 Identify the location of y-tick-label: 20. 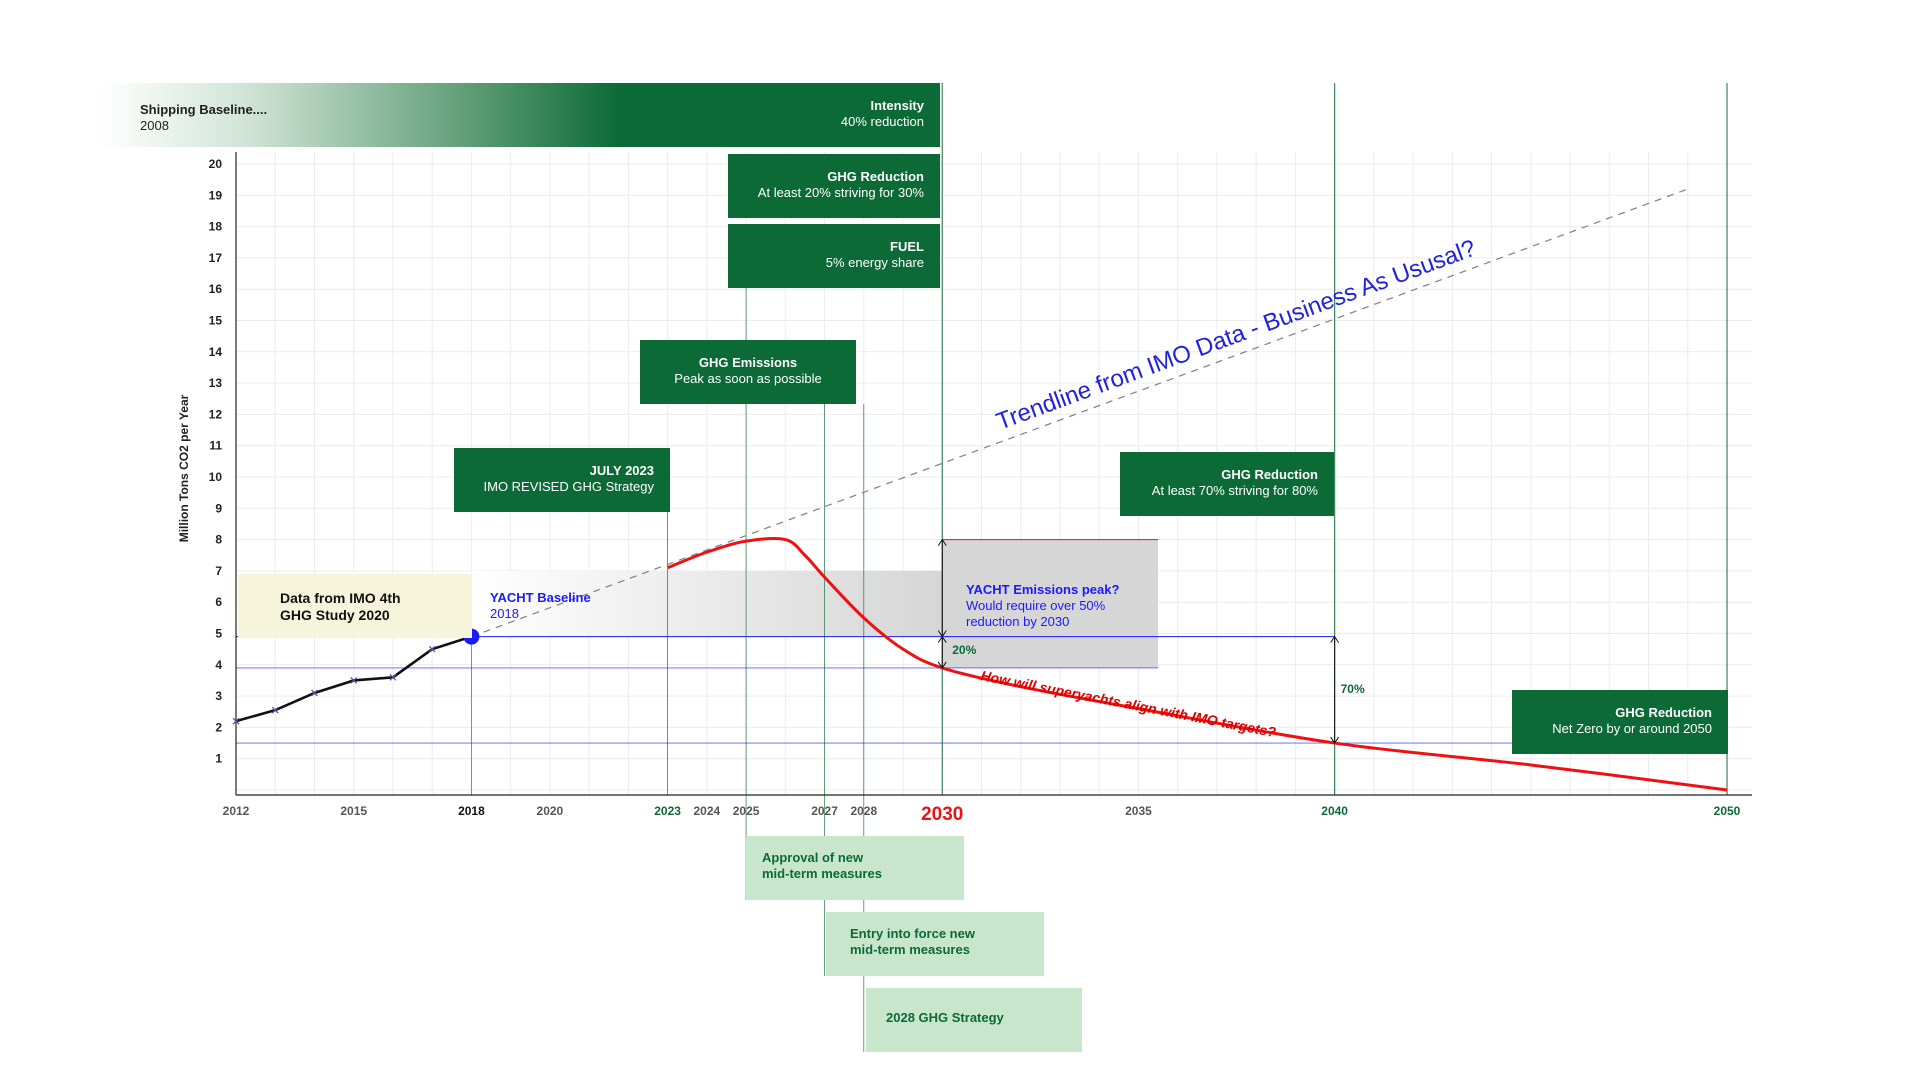
(216, 164).